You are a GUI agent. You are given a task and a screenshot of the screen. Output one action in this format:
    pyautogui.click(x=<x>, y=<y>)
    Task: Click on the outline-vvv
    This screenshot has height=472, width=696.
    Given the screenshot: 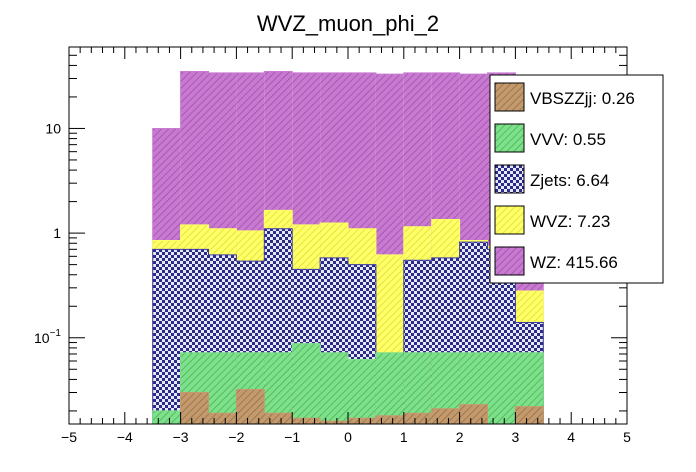 What is the action you would take?
    pyautogui.click(x=348, y=383)
    